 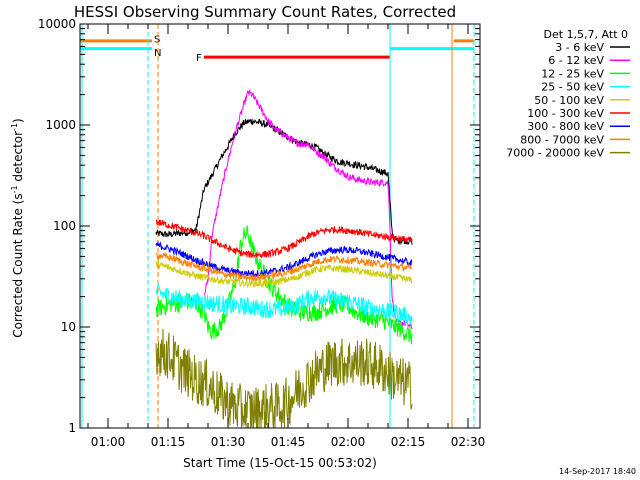 I want to click on annotation-s: S, so click(x=157, y=39).